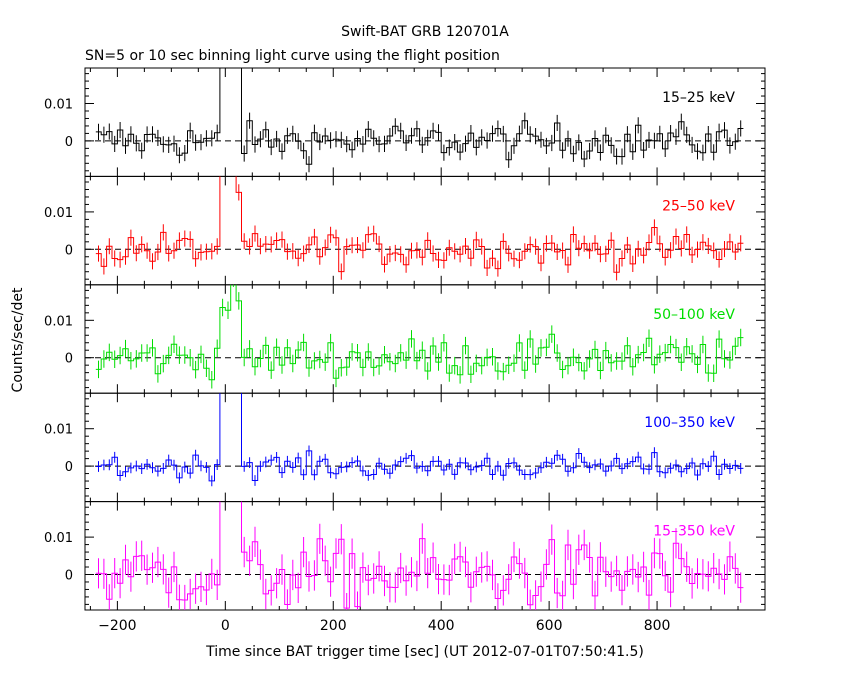 The height and width of the screenshot is (680, 850). What do you see at coordinates (225, 626) in the screenshot?
I see `x-tick-label: 0` at bounding box center [225, 626].